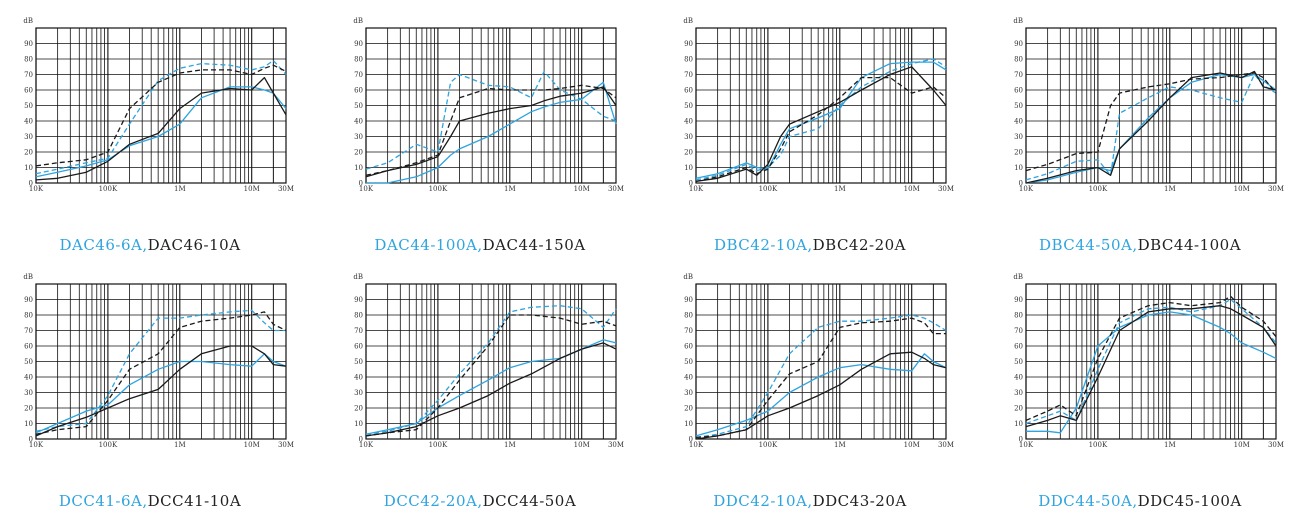 The width and height of the screenshot is (1307, 523). Describe the element at coordinates (433, 501) in the screenshot. I see `caption-model-a: DCC42-20A,` at that location.